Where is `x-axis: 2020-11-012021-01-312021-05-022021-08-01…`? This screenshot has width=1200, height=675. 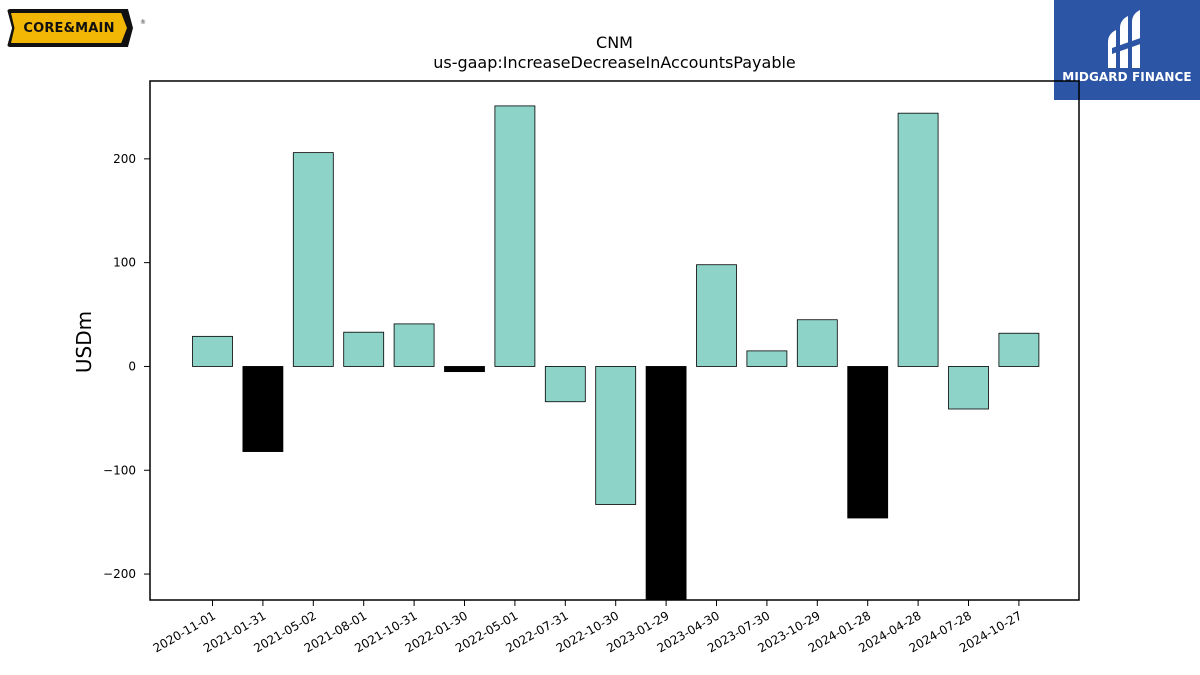
x-axis: 2020-11-012021-01-312021-05-022021-08-01… is located at coordinates (587, 627).